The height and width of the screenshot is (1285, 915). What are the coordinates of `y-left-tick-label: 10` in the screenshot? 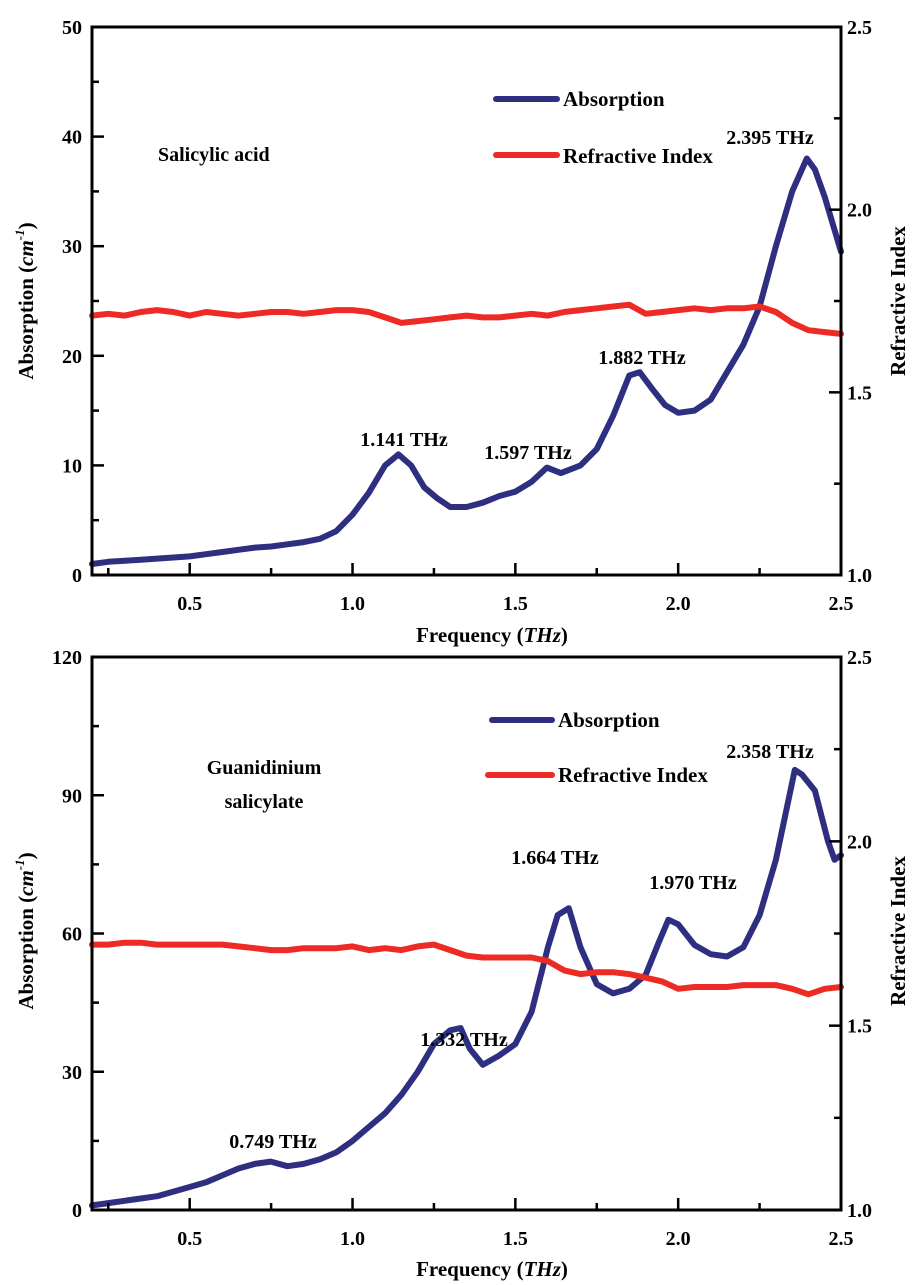 It's located at (72, 466).